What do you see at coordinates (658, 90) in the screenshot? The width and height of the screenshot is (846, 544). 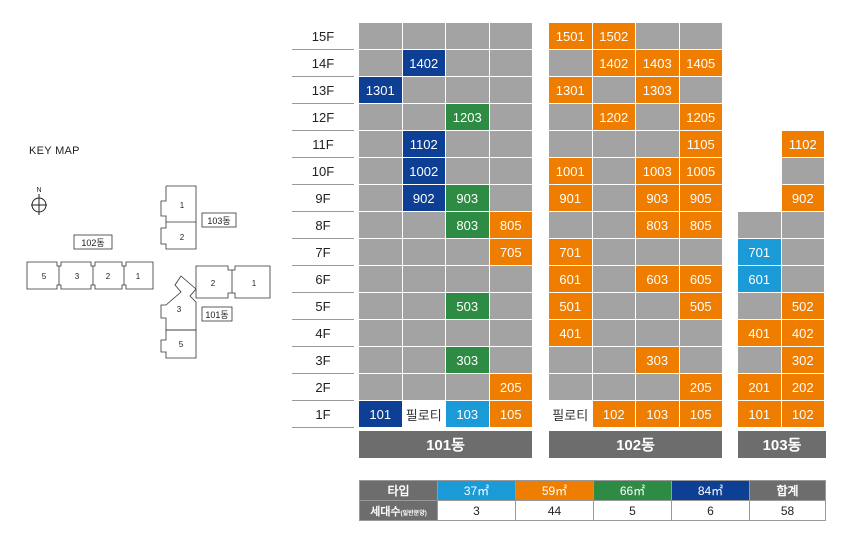 I see `unit-cell: 1303` at bounding box center [658, 90].